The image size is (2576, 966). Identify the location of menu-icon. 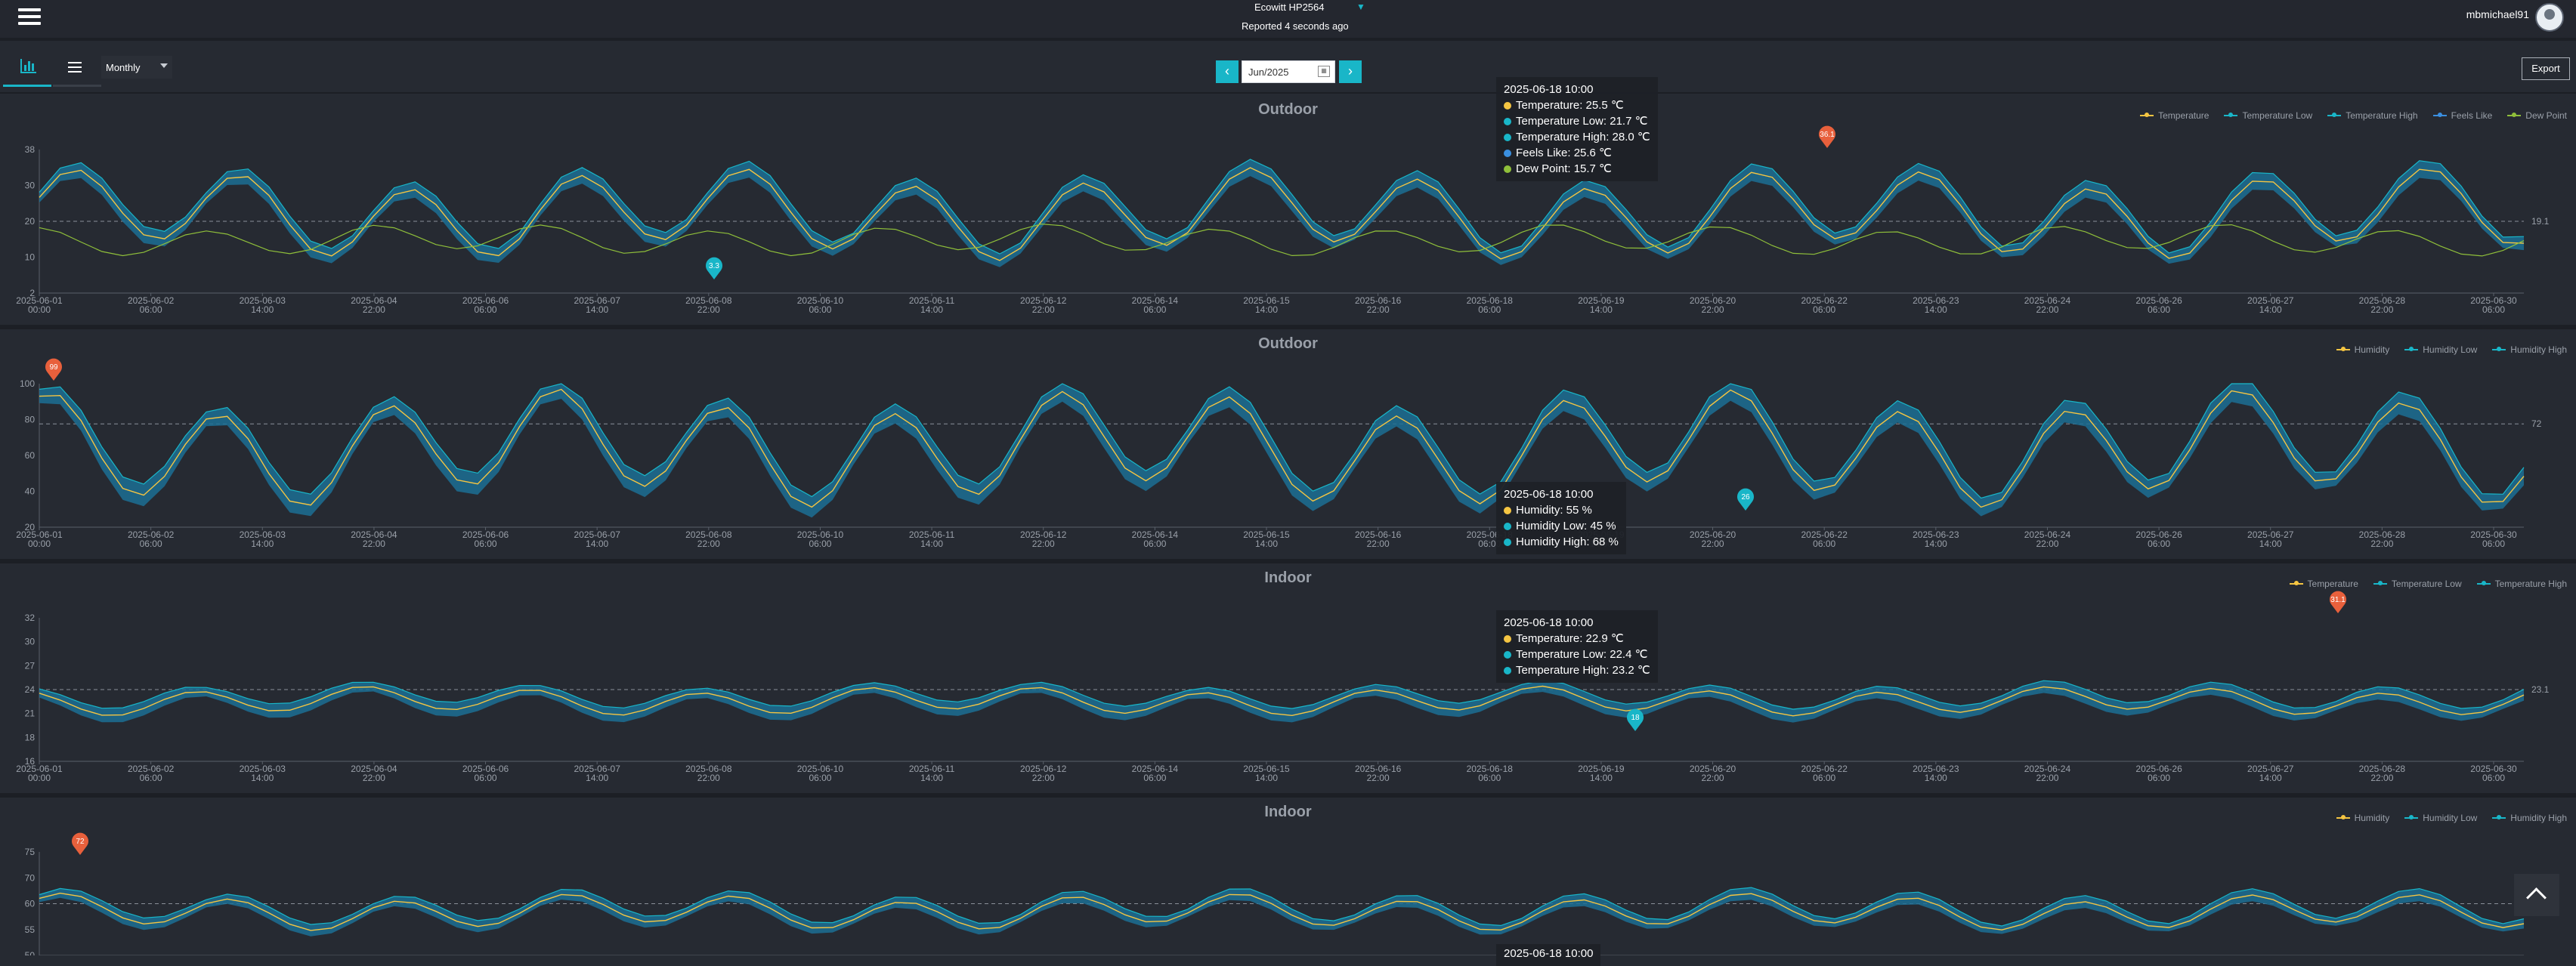
(30, 16).